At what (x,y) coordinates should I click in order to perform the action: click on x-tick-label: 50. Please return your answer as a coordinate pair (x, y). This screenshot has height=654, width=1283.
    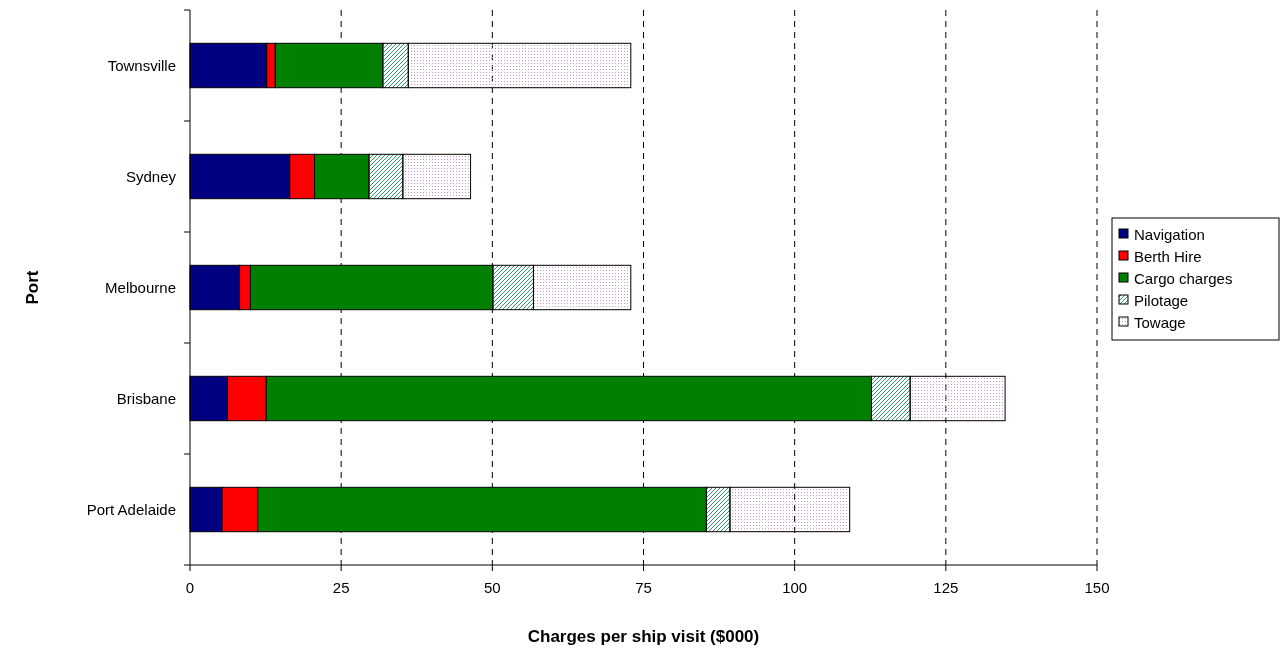
    Looking at the image, I should click on (492, 587).